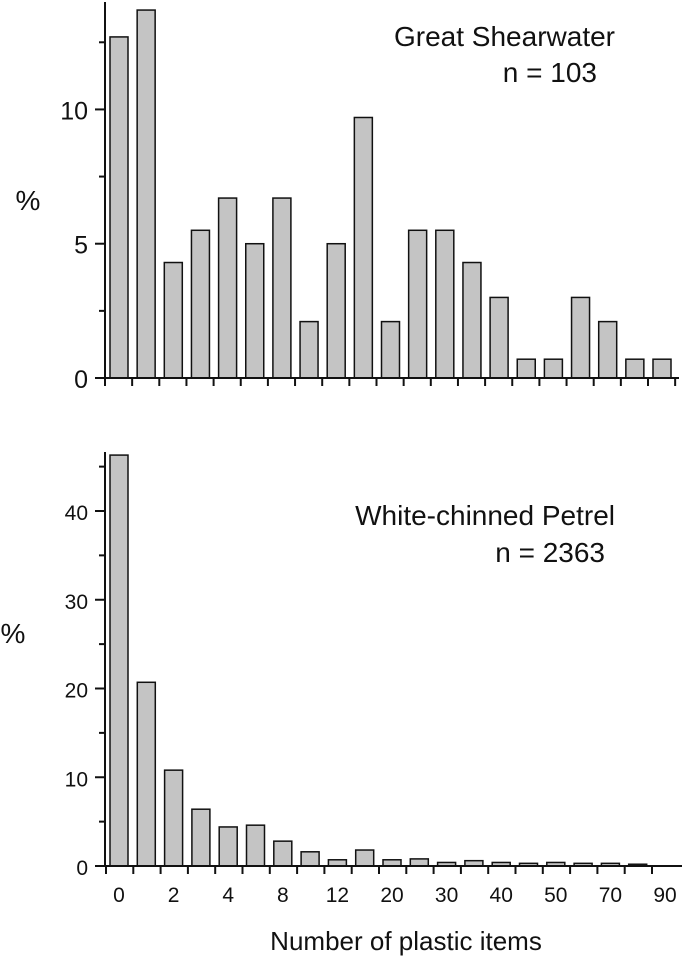 This screenshot has height=961, width=685. What do you see at coordinates (406, 941) in the screenshot?
I see `x-axis-label: Number of plastic items` at bounding box center [406, 941].